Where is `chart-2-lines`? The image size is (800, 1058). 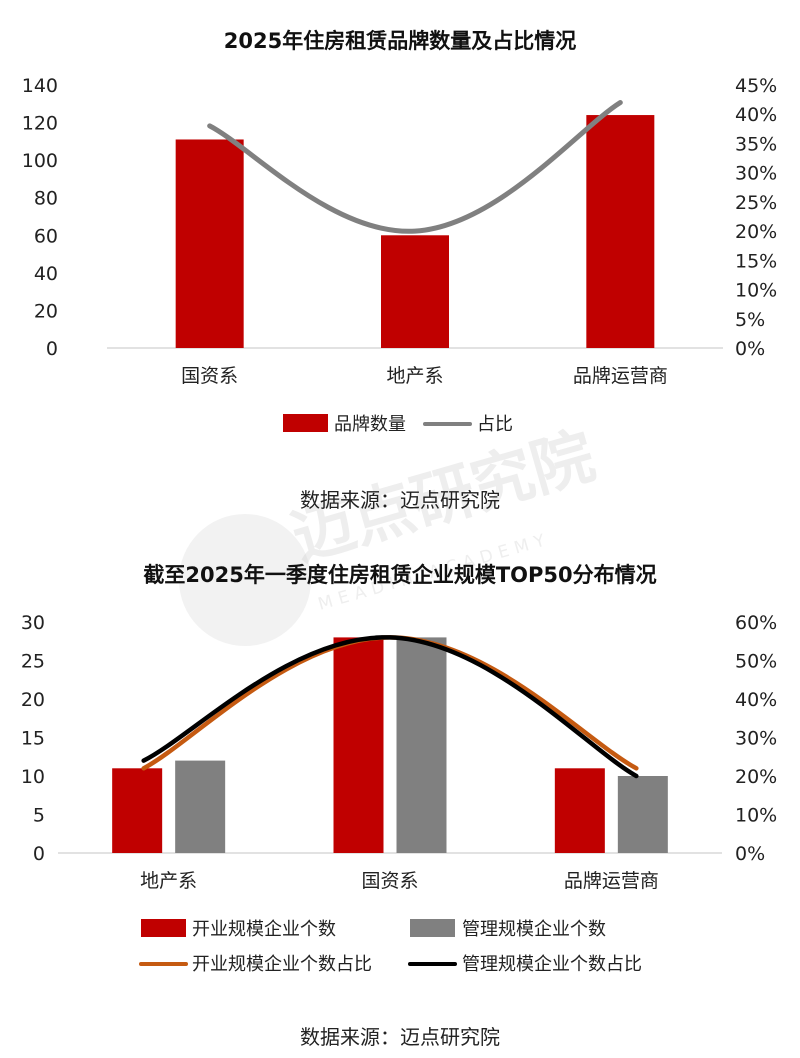 chart-2-lines is located at coordinates (390, 707).